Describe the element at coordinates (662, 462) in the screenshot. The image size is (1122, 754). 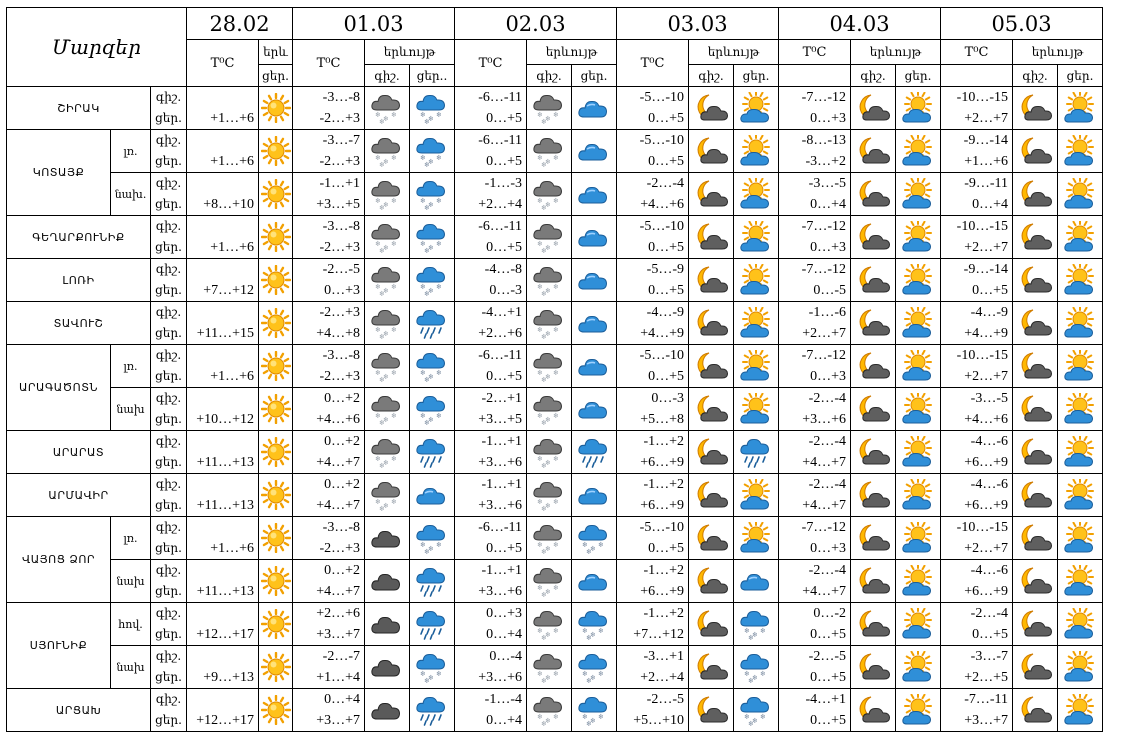
I see `day-temp: +6…+9` at that location.